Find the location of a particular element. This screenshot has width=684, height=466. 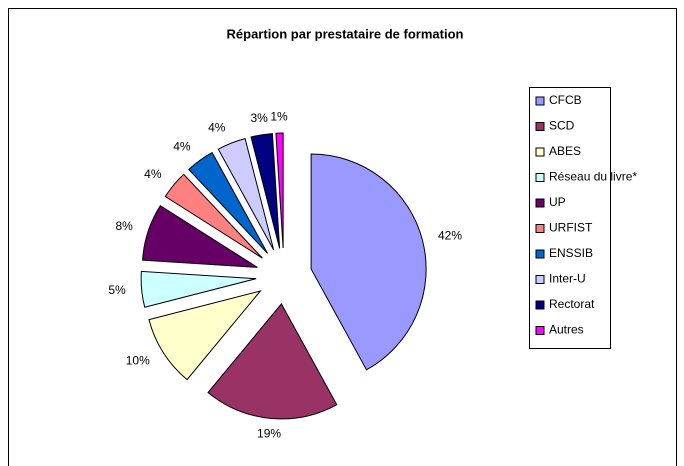

legend-label: ENSSIB is located at coordinates (571, 253).